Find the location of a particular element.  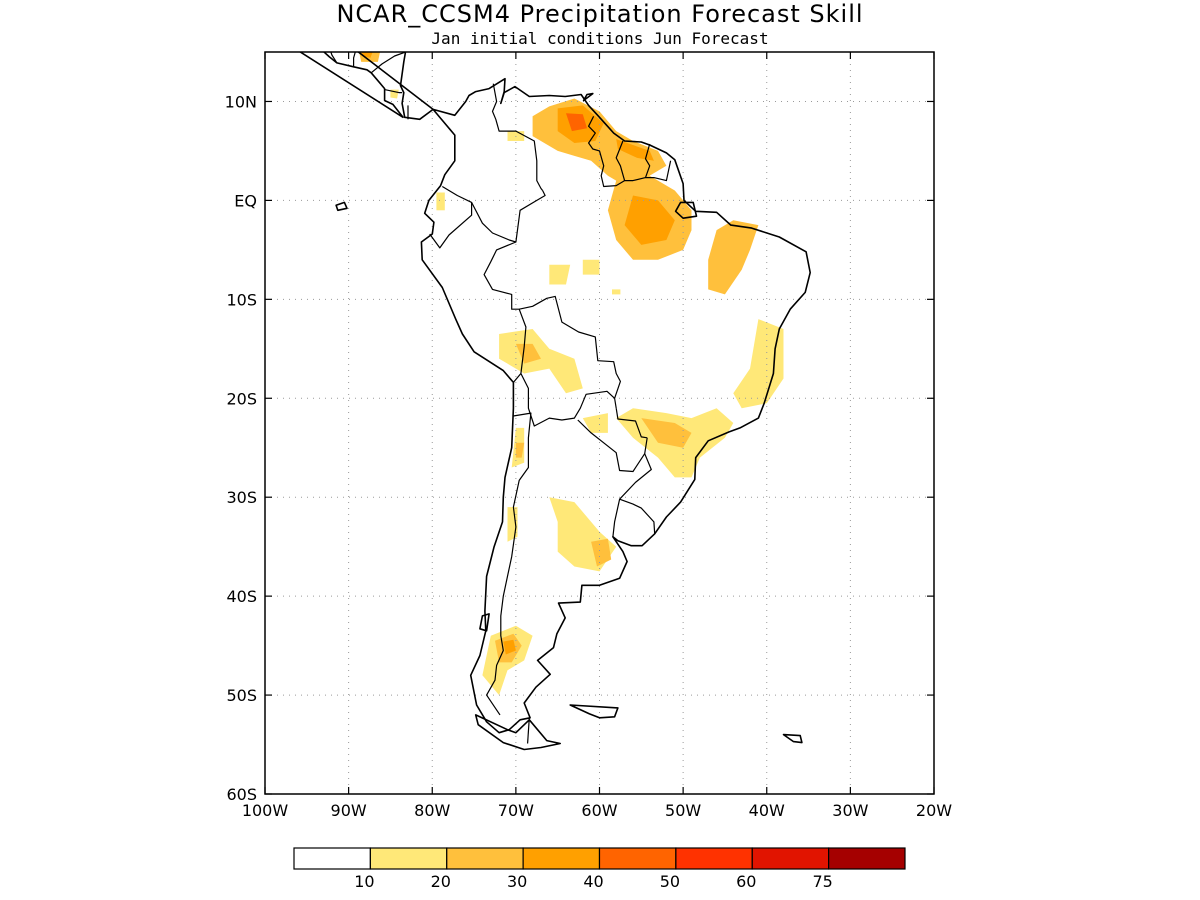

lat-tick-label: 10N is located at coordinates (241, 101).